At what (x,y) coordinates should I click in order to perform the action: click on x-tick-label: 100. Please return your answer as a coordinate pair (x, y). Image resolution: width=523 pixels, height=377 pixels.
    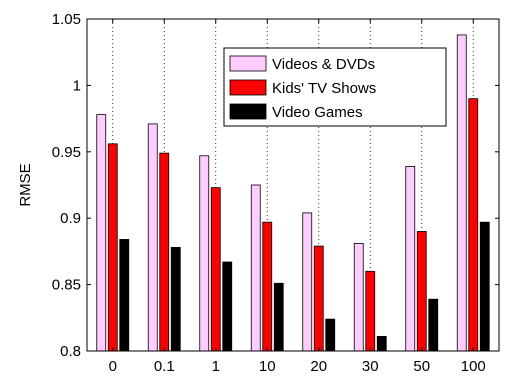
    Looking at the image, I should click on (473, 366).